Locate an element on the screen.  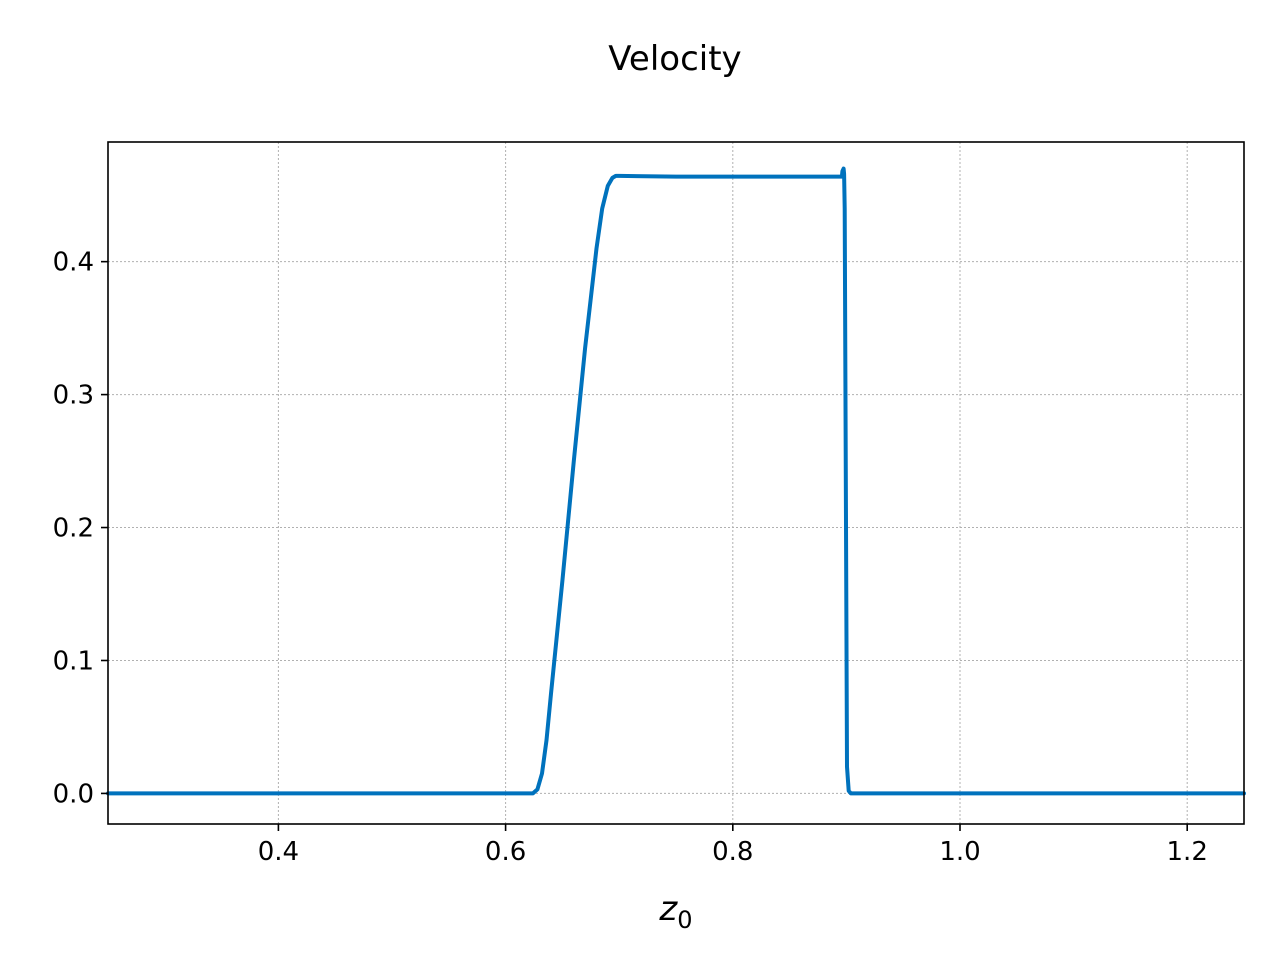
y-tick-label: 0.2 is located at coordinates (73, 529).